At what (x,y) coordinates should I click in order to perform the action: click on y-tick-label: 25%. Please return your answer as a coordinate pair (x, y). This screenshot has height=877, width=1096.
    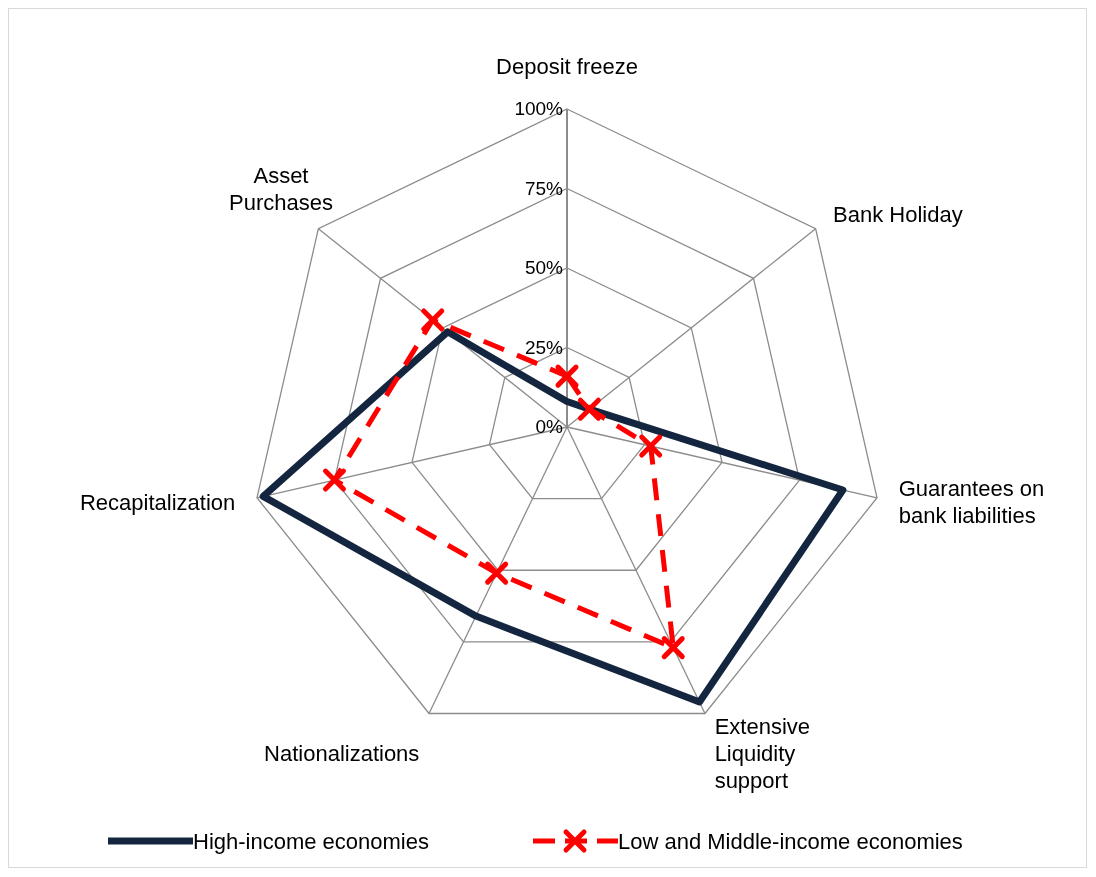
    Looking at the image, I should click on (544, 347).